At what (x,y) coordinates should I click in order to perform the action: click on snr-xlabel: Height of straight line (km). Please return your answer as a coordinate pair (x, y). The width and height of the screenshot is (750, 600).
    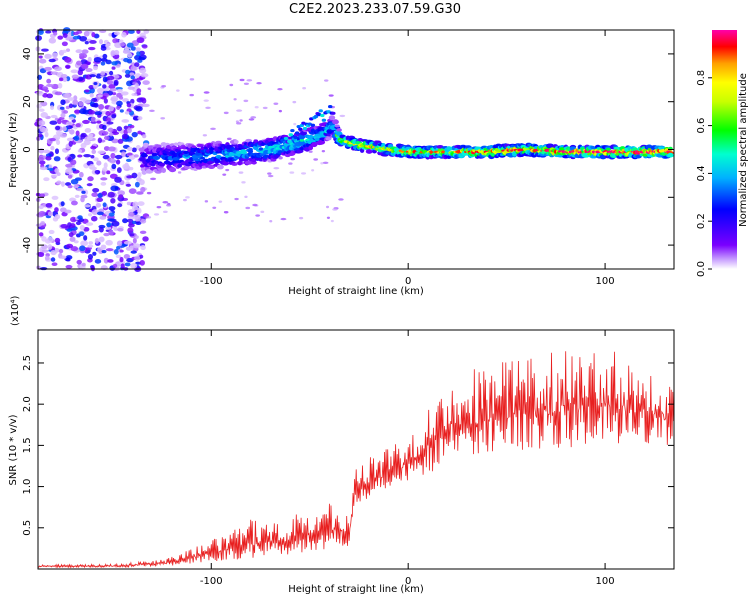
    Looking at the image, I should click on (356, 589).